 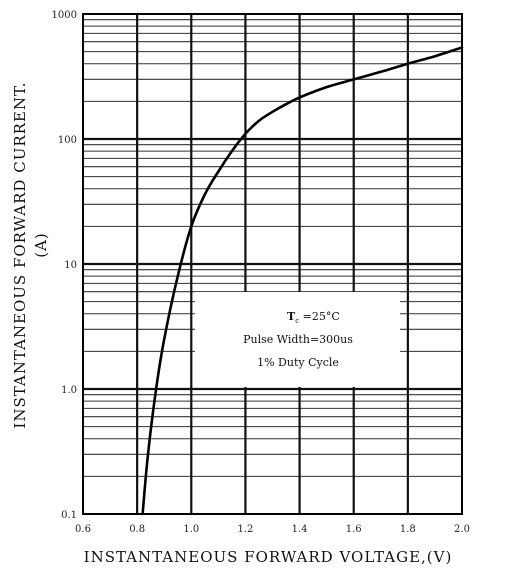 I want to click on y-axis-unit: (A), so click(x=41, y=245).